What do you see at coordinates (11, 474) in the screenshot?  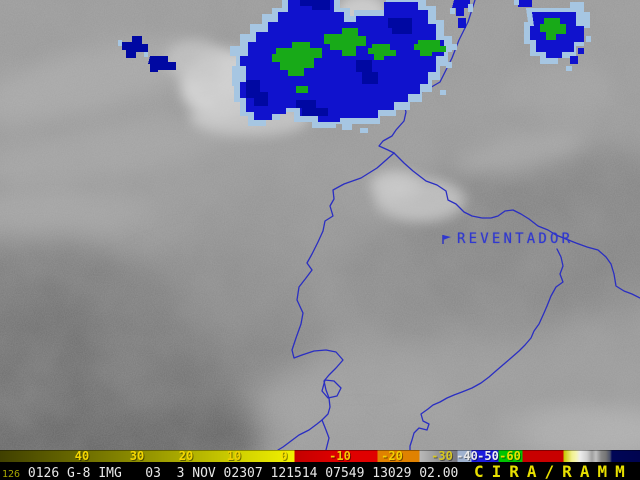 I see `frame-counter: 126` at bounding box center [11, 474].